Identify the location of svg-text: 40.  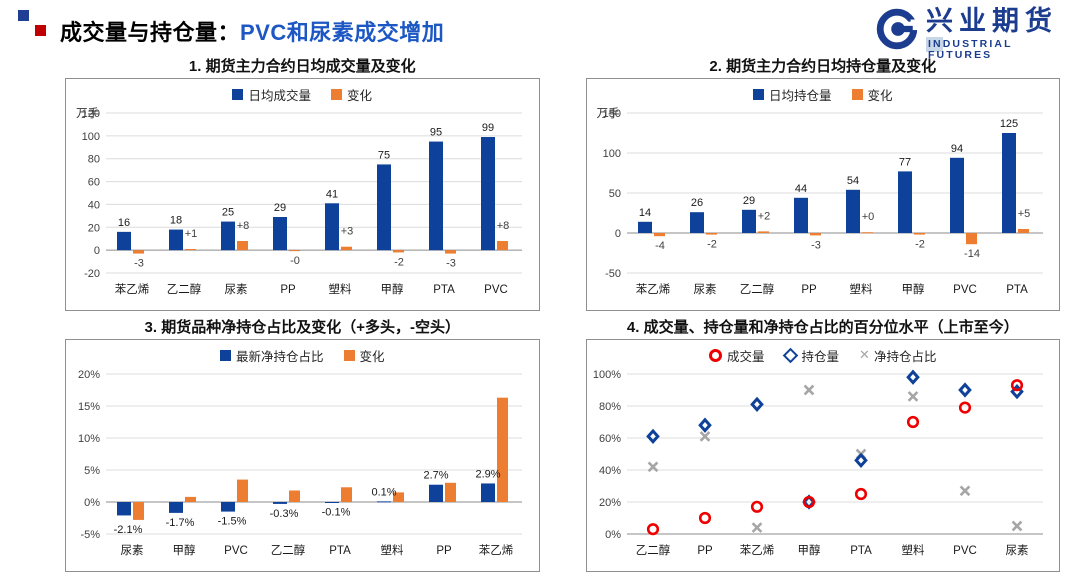
(94, 205).